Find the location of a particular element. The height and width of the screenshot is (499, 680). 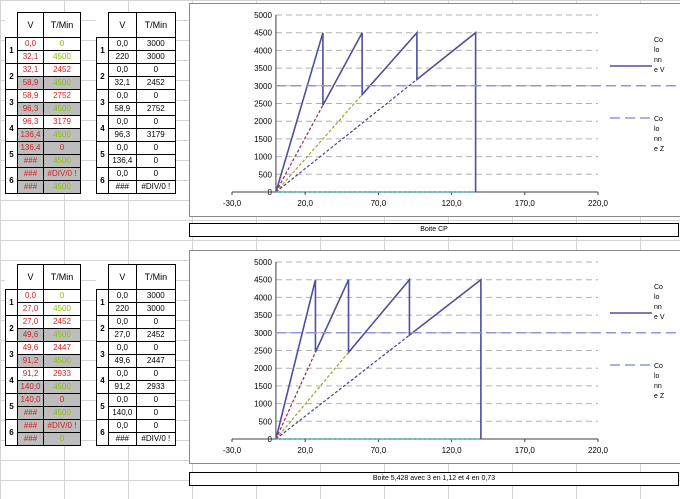

legend-label-v: e V is located at coordinates (659, 317).